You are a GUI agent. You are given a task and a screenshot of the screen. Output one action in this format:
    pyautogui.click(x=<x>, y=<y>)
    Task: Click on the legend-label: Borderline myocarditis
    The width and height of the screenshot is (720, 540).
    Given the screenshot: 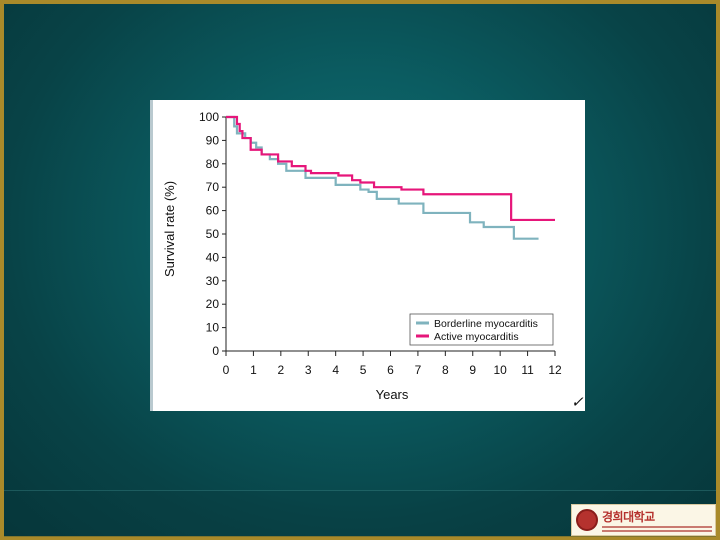 What is the action you would take?
    pyautogui.click(x=486, y=324)
    